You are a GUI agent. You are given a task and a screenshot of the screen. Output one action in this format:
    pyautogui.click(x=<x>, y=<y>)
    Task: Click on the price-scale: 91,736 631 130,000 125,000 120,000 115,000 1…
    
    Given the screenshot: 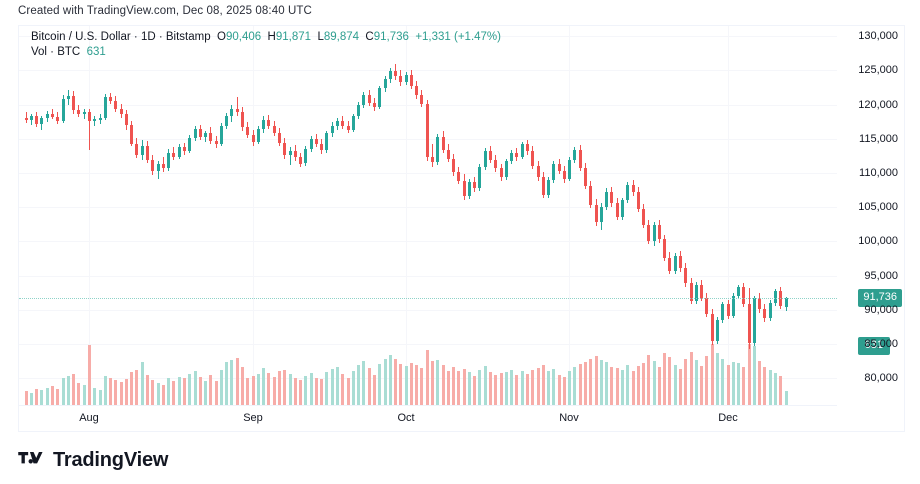 What is the action you would take?
    pyautogui.click(x=870, y=216)
    